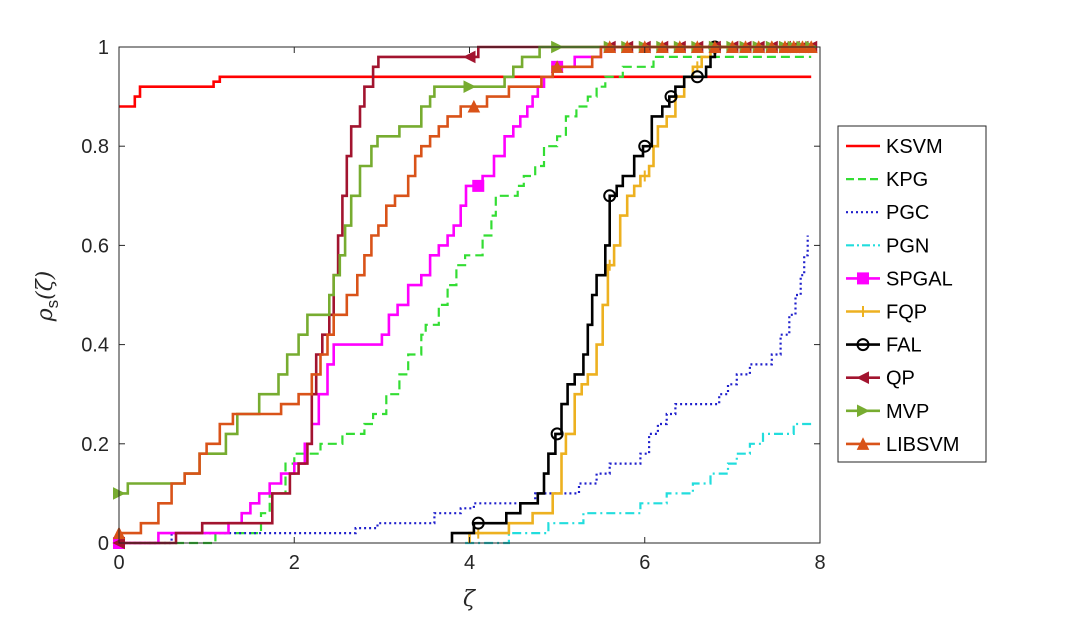 The image size is (1073, 622). Describe the element at coordinates (907, 213) in the screenshot. I see `legend-label: PGC` at that location.